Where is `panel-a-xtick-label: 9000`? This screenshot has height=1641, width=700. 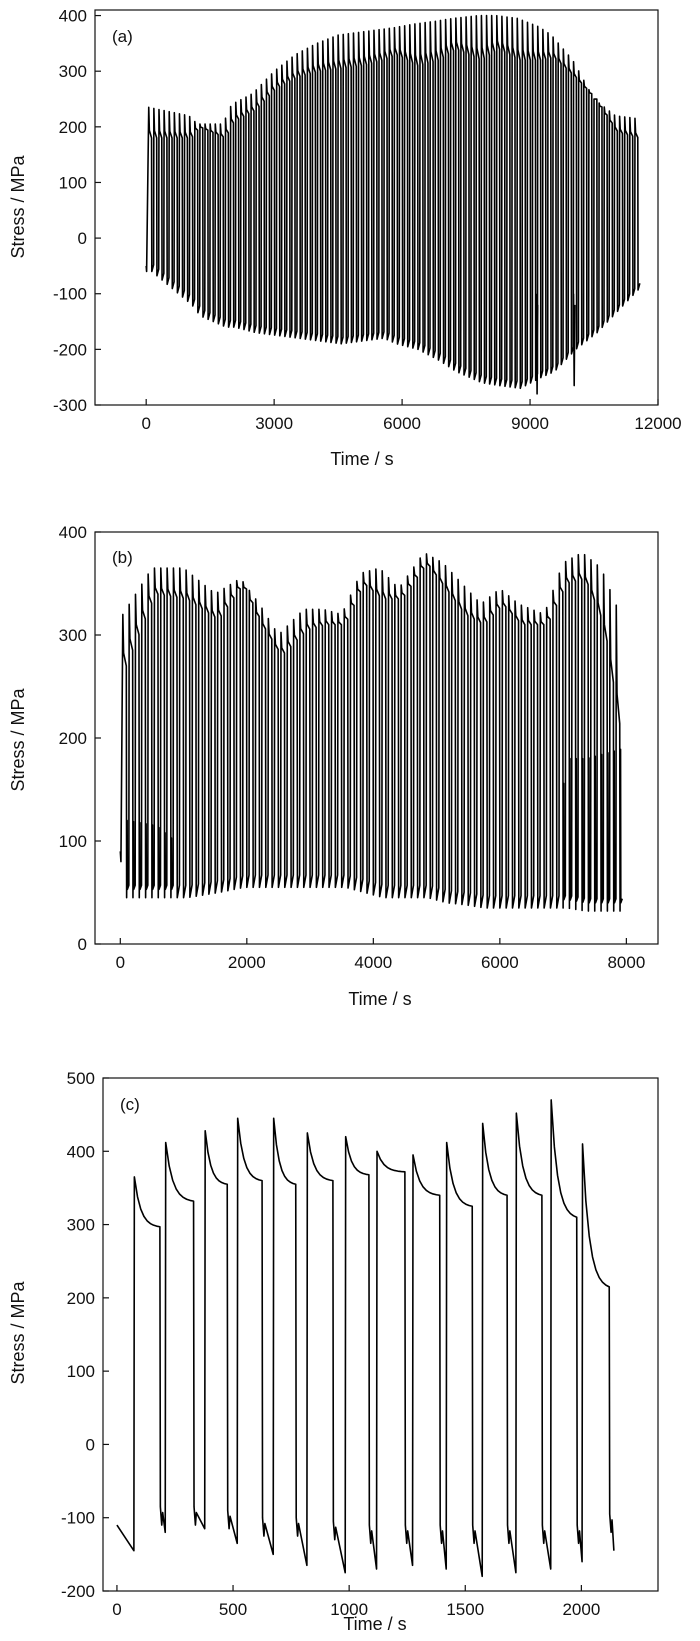 panel-a-xtick-label: 9000 is located at coordinates (530, 423).